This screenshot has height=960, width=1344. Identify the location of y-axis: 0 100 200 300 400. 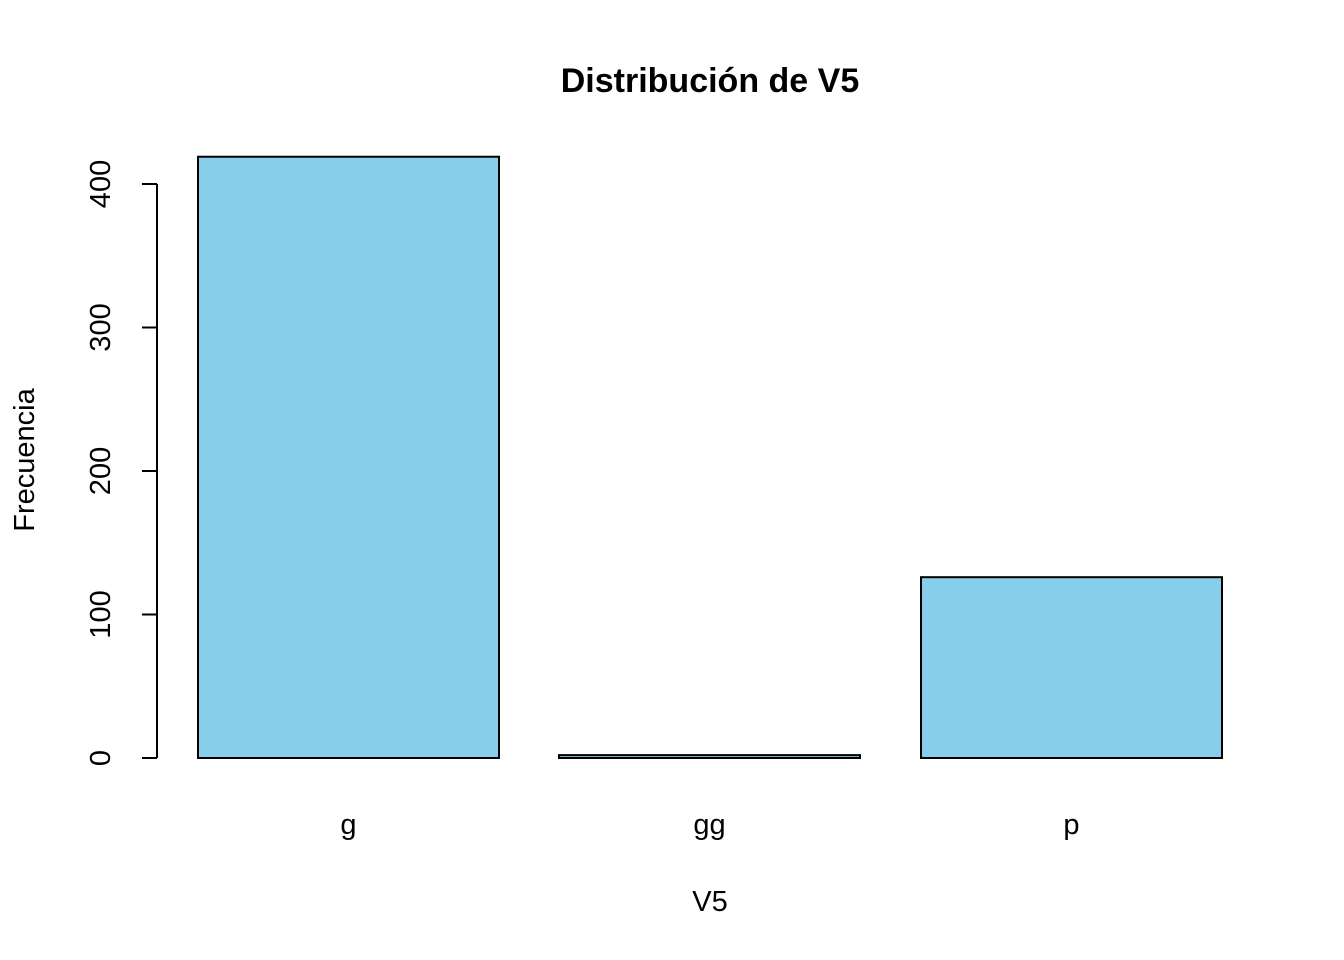
(121, 463).